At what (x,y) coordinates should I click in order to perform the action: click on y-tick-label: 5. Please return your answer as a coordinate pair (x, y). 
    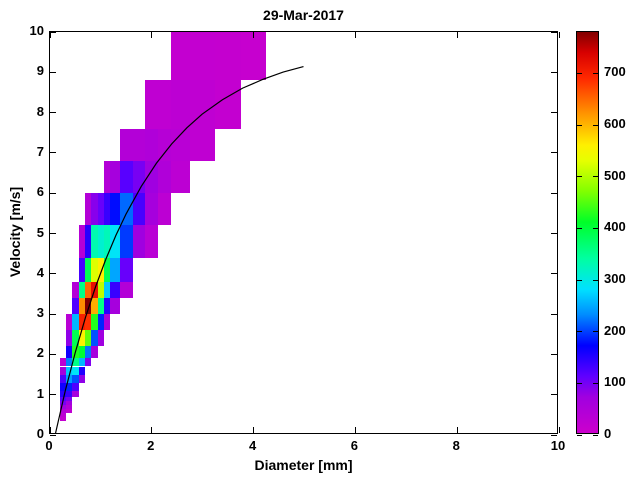
    Looking at the image, I should click on (40, 232).